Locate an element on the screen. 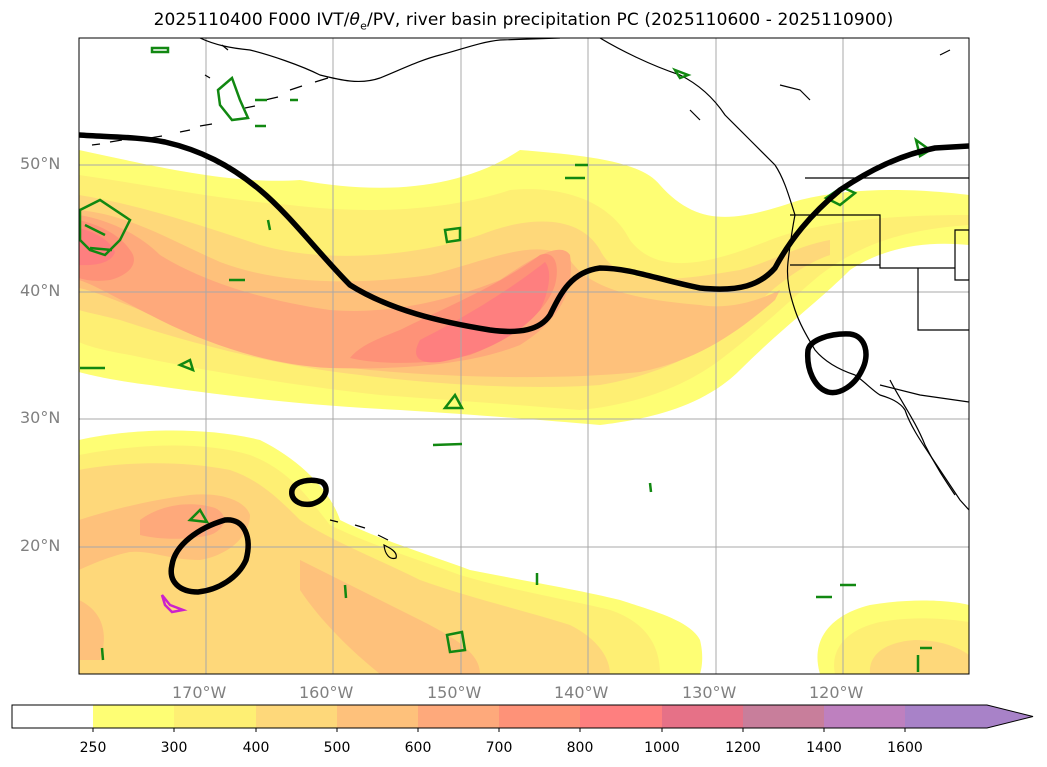 This screenshot has width=1047, height=767. colorbar-outline is located at coordinates (522, 716).